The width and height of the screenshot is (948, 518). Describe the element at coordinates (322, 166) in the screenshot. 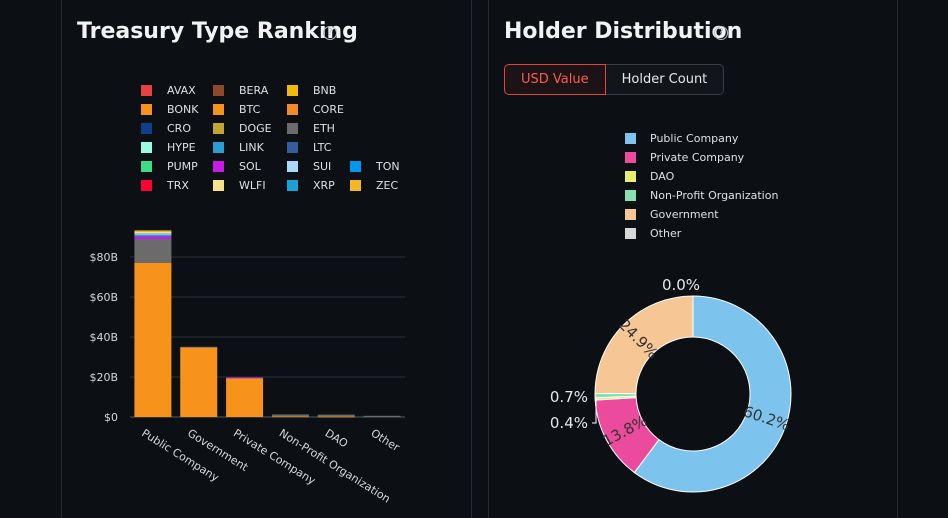

I see `legend-label: SUI` at that location.